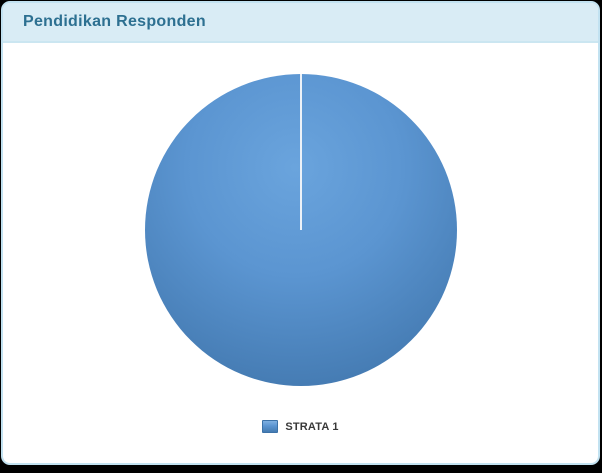 The width and height of the screenshot is (602, 473). Describe the element at coordinates (300, 152) in the screenshot. I see `pie-slice-divider` at that location.